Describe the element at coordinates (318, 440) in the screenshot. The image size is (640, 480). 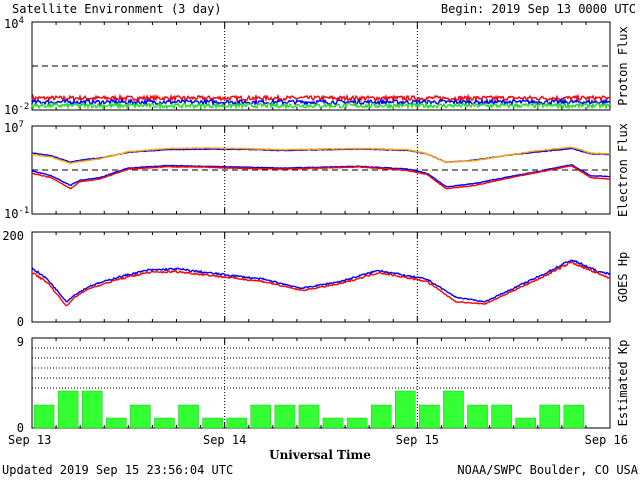
I see `x-tick-labels: Sep 13 Sep 14 Sep 15 Sep 16` at that location.